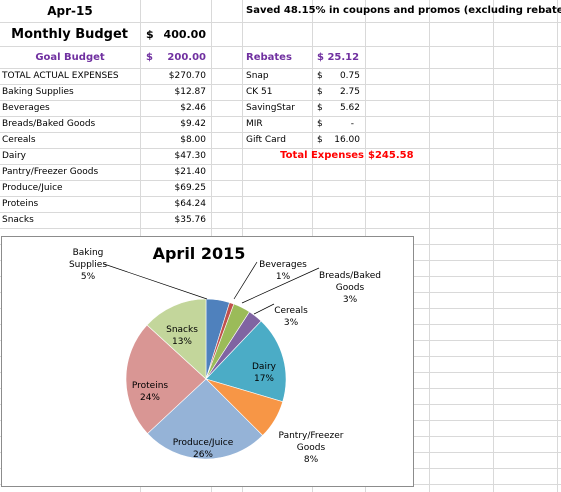 The height and width of the screenshot is (492, 561). Describe the element at coordinates (150, 392) in the screenshot. I see `slice-label-proteins: Proteins 24%` at that location.